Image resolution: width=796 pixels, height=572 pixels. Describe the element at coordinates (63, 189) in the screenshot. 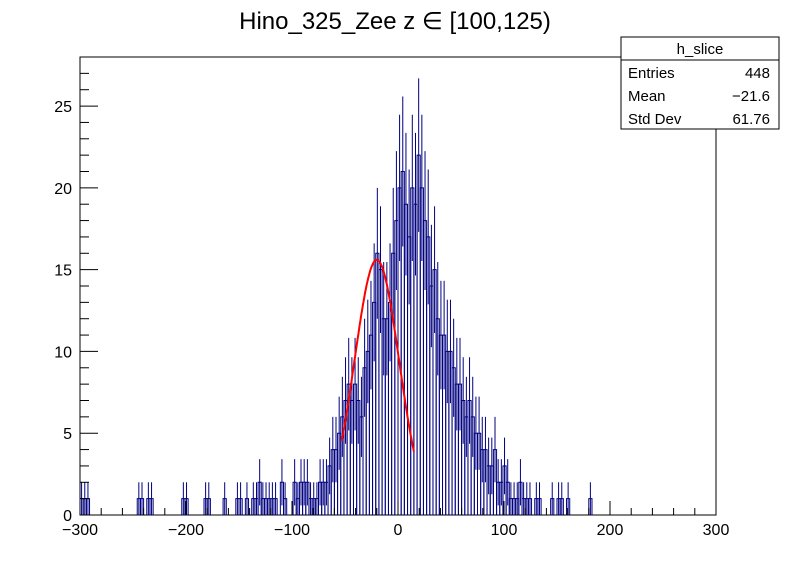

I see `y-tick-label: 20` at that location.